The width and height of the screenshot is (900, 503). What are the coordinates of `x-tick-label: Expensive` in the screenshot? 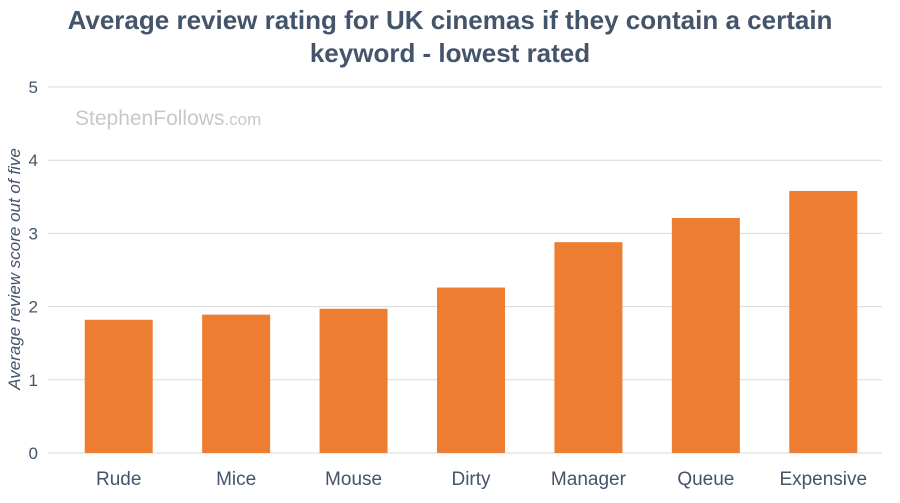 It's located at (823, 479).